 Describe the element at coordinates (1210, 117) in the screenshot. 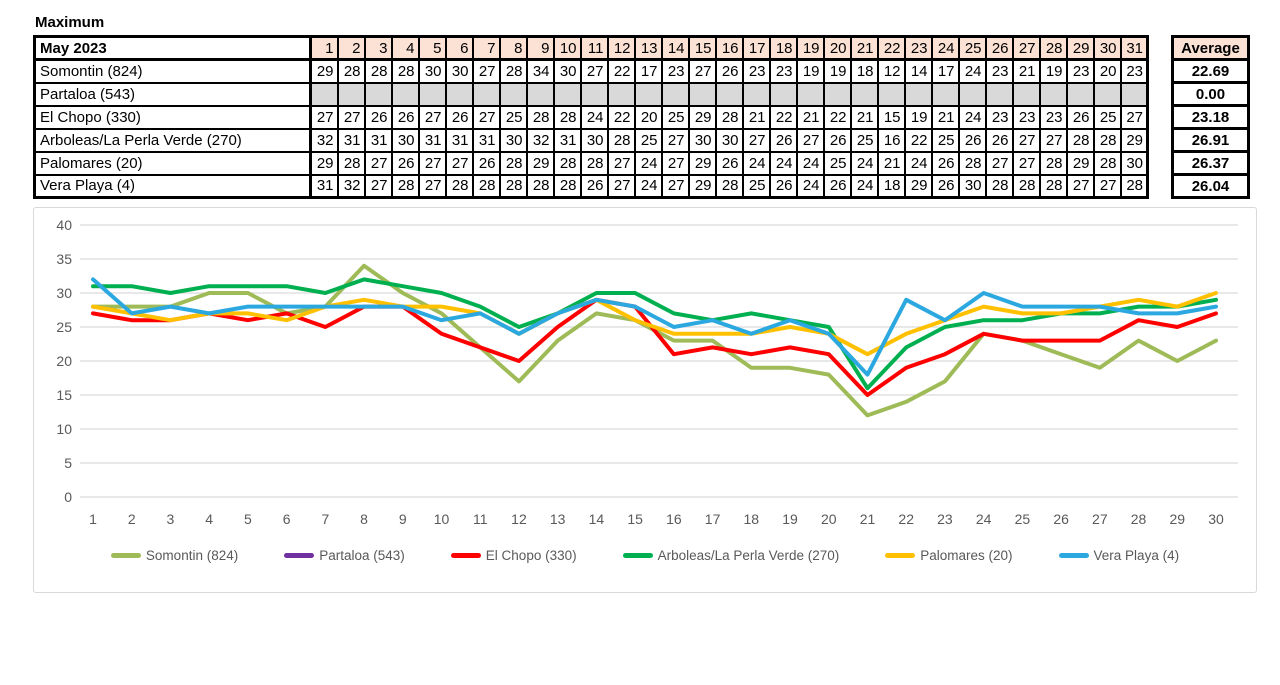

I see `average-value-cell: 23.18` at that location.